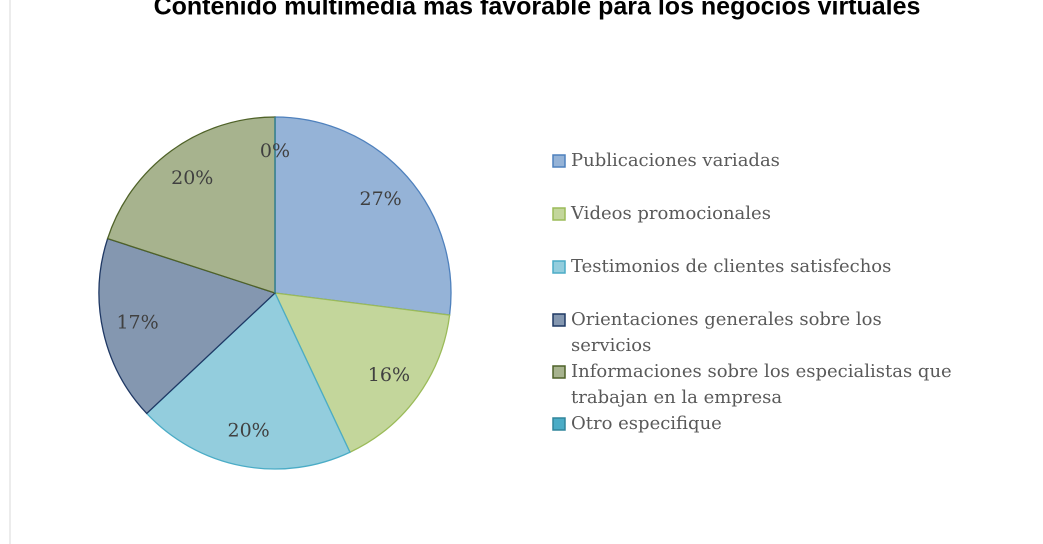  Describe the element at coordinates (646, 423) in the screenshot. I see `legend-label: Otro especifique` at that location.